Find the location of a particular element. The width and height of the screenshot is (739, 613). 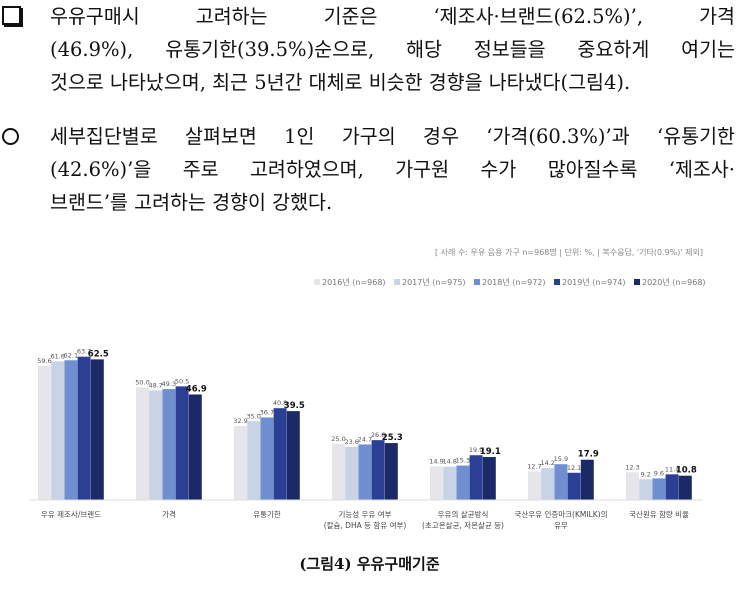

category-label: 가격 is located at coordinates (169, 514).